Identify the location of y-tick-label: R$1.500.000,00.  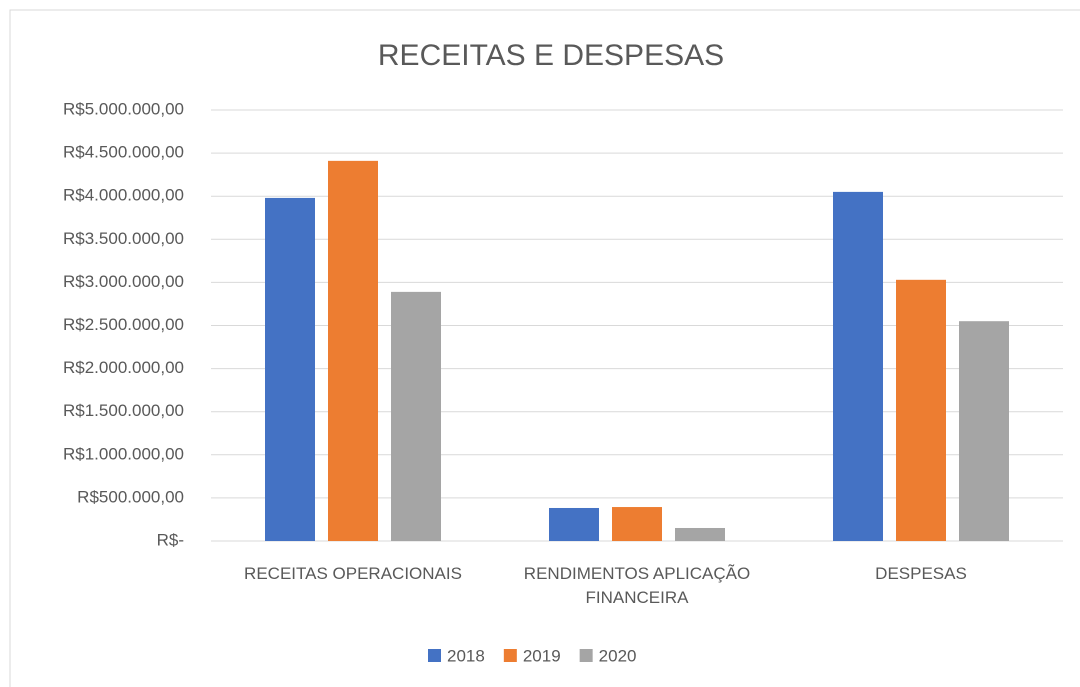
(123, 410).